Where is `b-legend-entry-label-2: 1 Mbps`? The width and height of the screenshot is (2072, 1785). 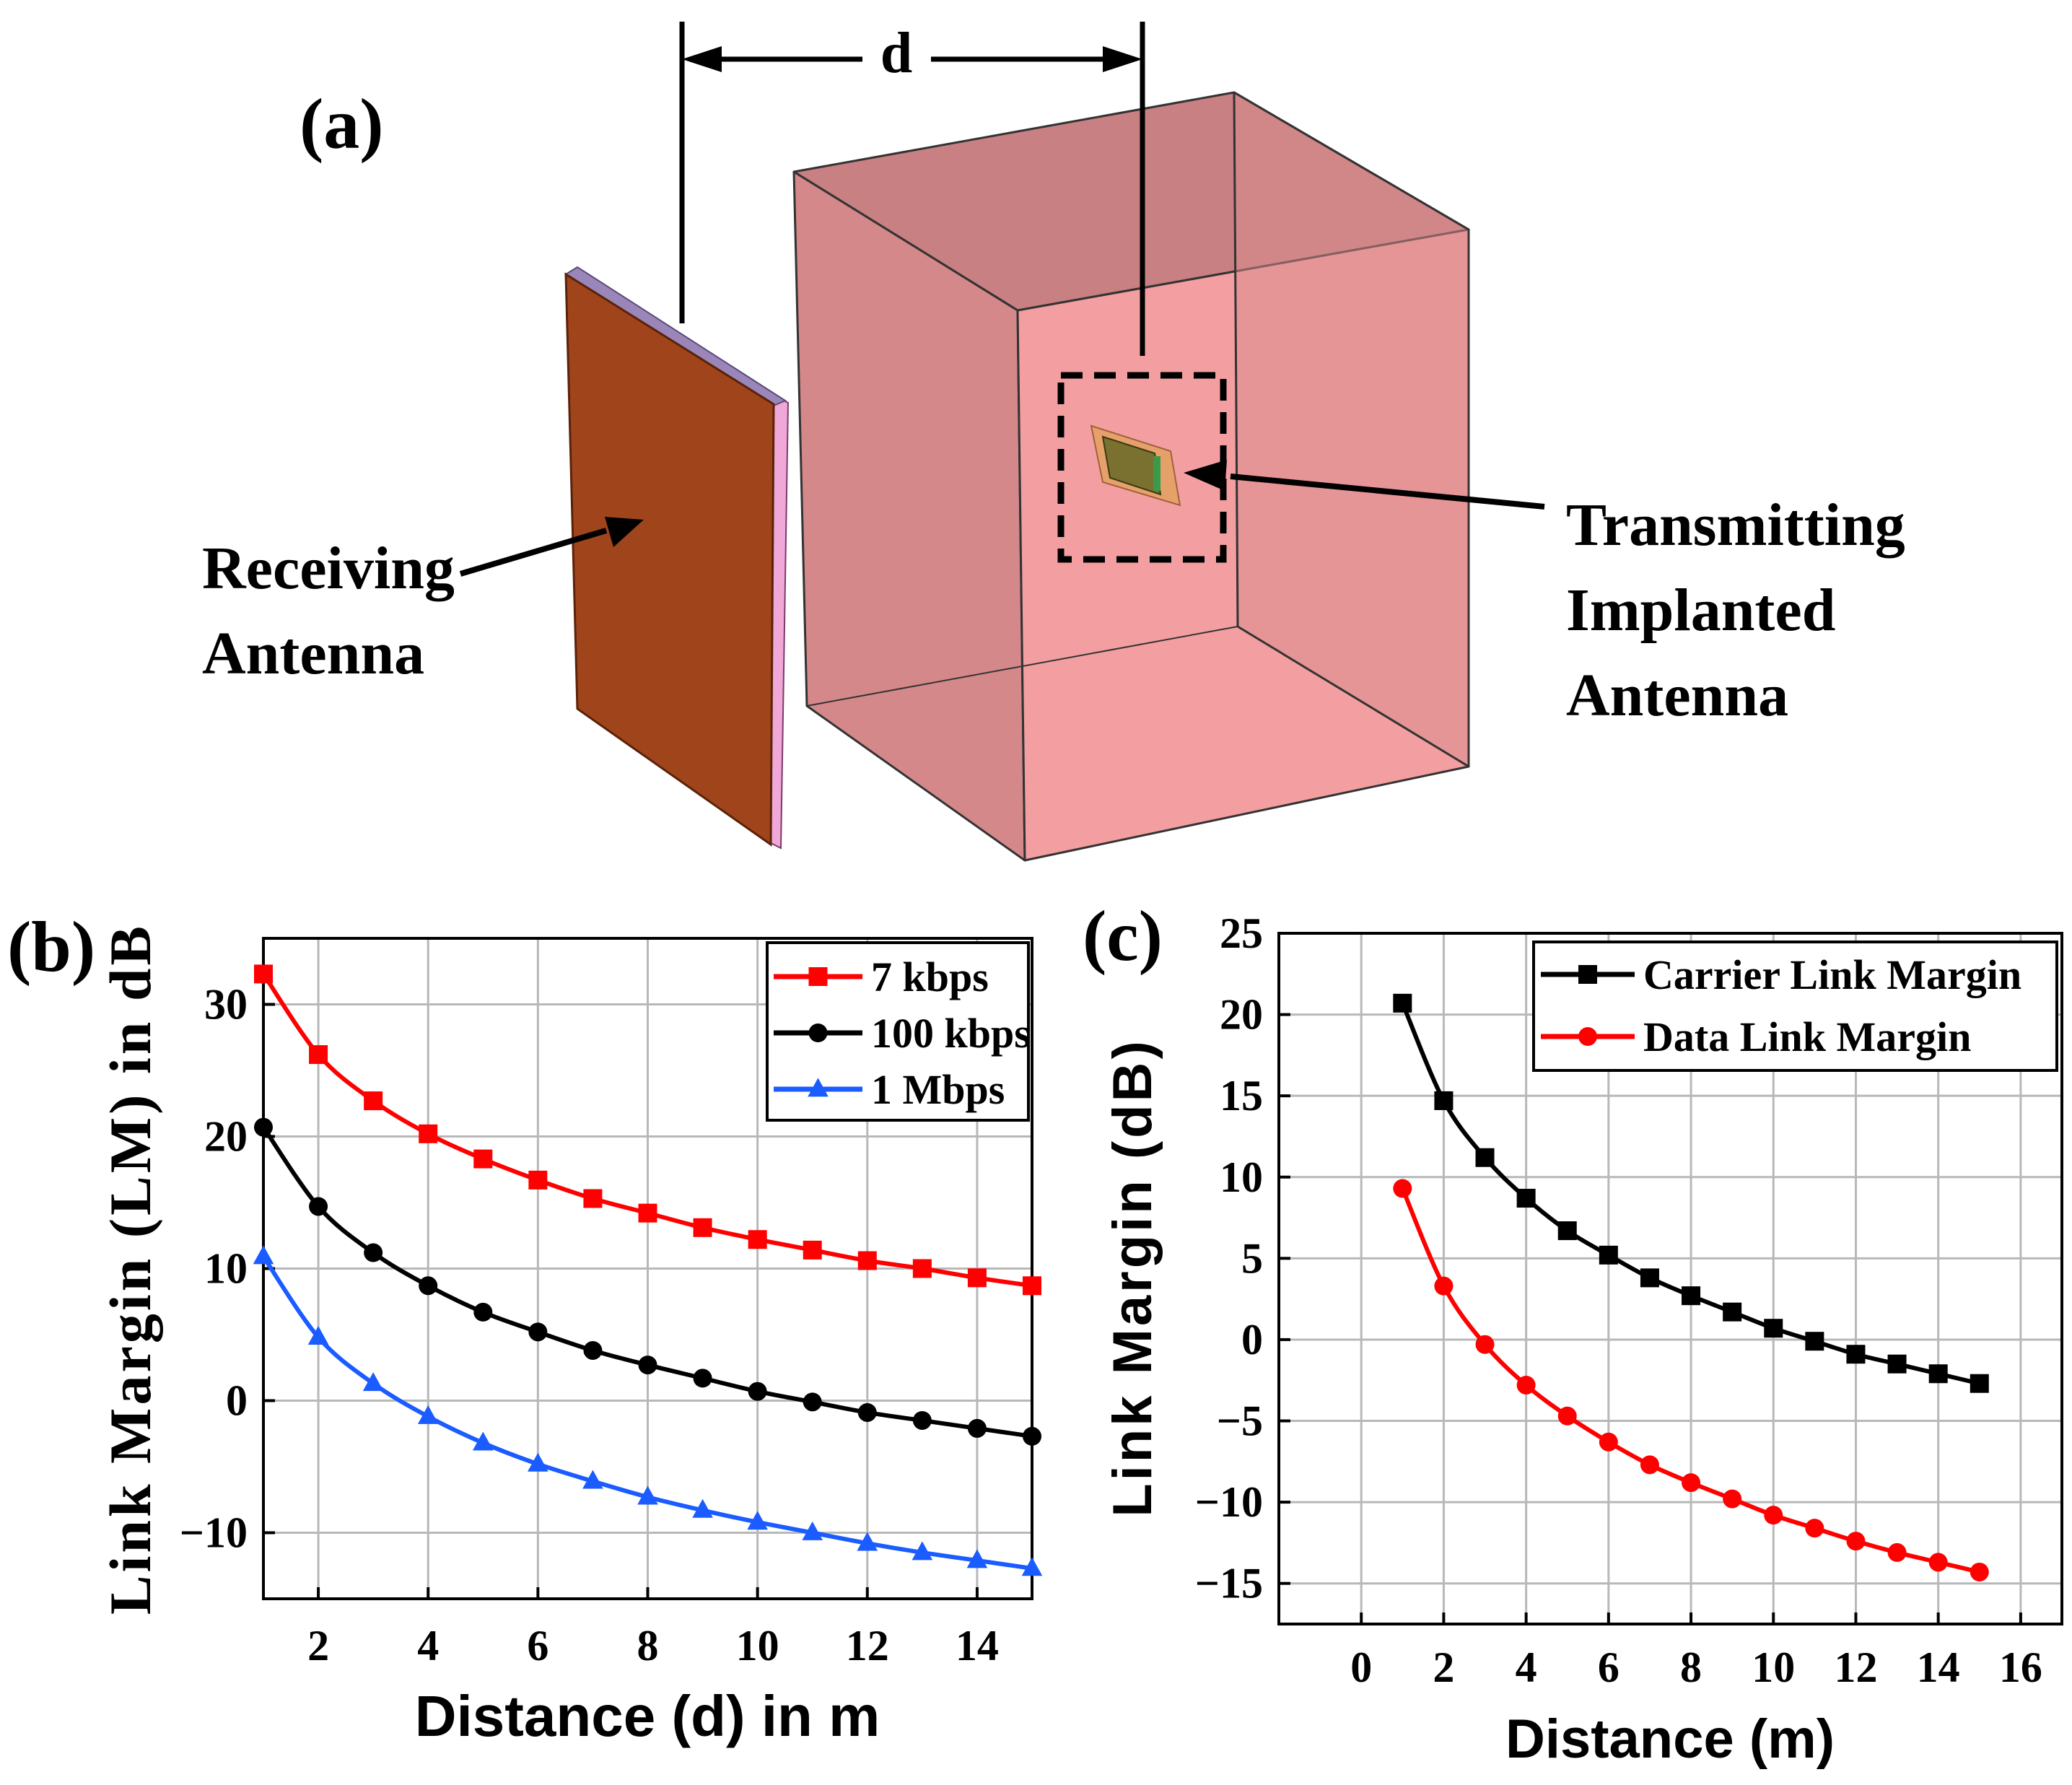
b-legend-entry-label-2: 1 Mbps is located at coordinates (938, 1089).